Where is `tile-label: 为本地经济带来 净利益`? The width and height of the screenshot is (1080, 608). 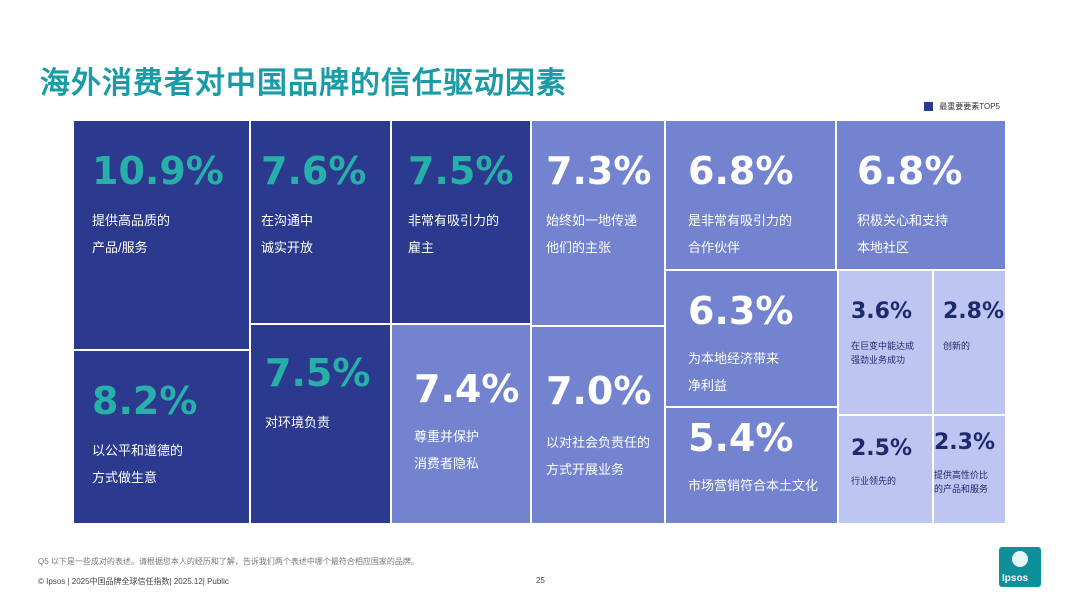
tile-label: 为本地经济带来 净利益 is located at coordinates (733, 372).